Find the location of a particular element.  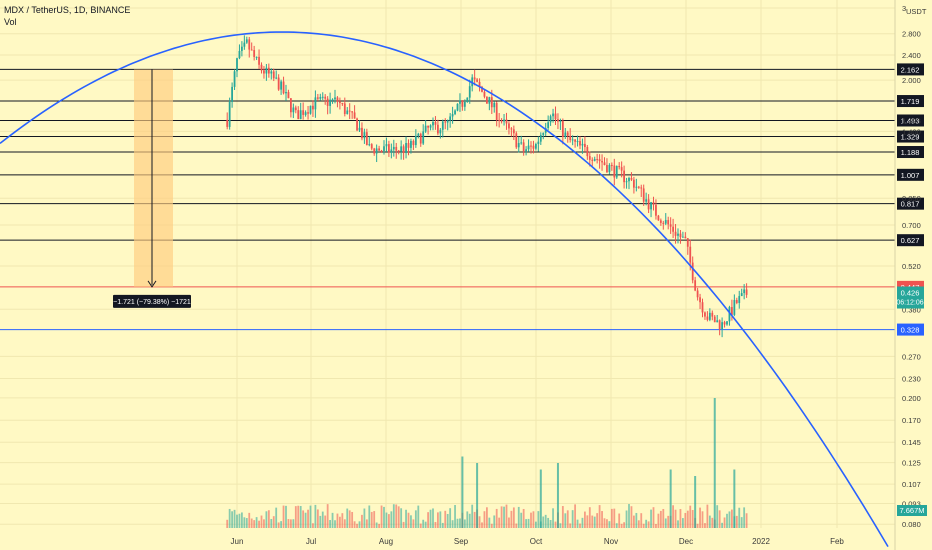

symbol-title: MDX / TetherUS, 1D, BINANCE is located at coordinates (67, 10).